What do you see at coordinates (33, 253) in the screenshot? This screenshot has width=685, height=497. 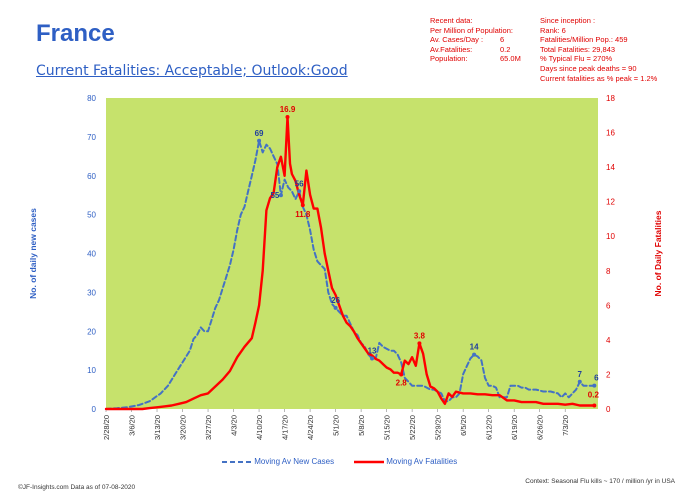 I see `y-left-axis-title: No. of daily new cases` at bounding box center [33, 253].